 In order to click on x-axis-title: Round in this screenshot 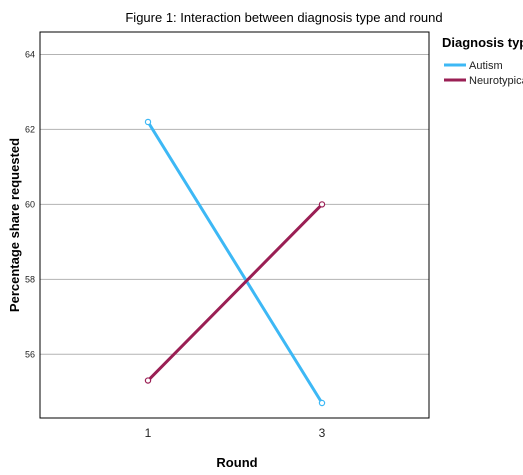, I will do `click(236, 462)`.